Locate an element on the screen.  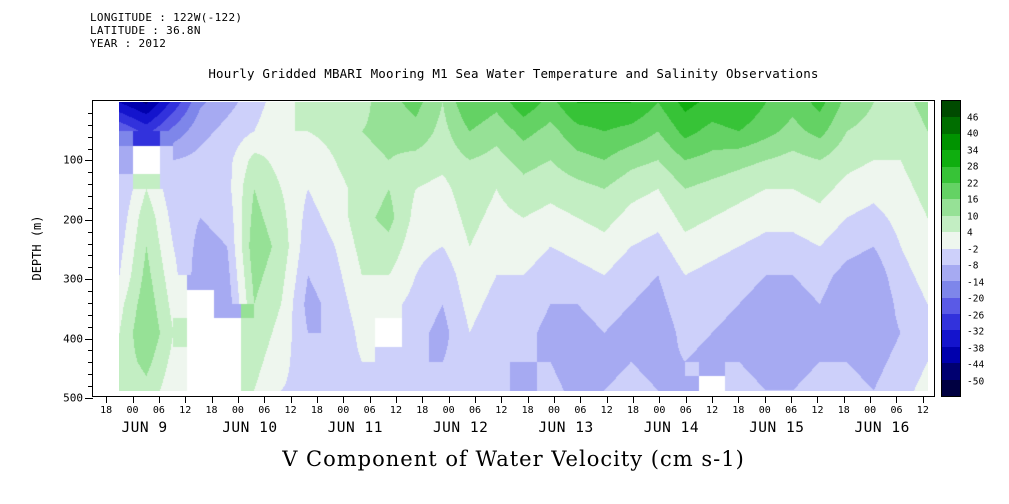
x-date-label: JUN 16 is located at coordinates (882, 428).